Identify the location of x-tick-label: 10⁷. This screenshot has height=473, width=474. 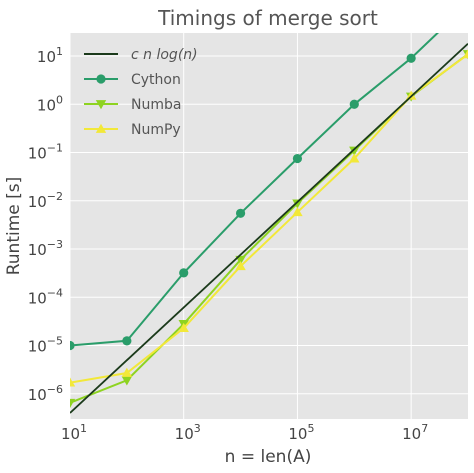
(415, 432).